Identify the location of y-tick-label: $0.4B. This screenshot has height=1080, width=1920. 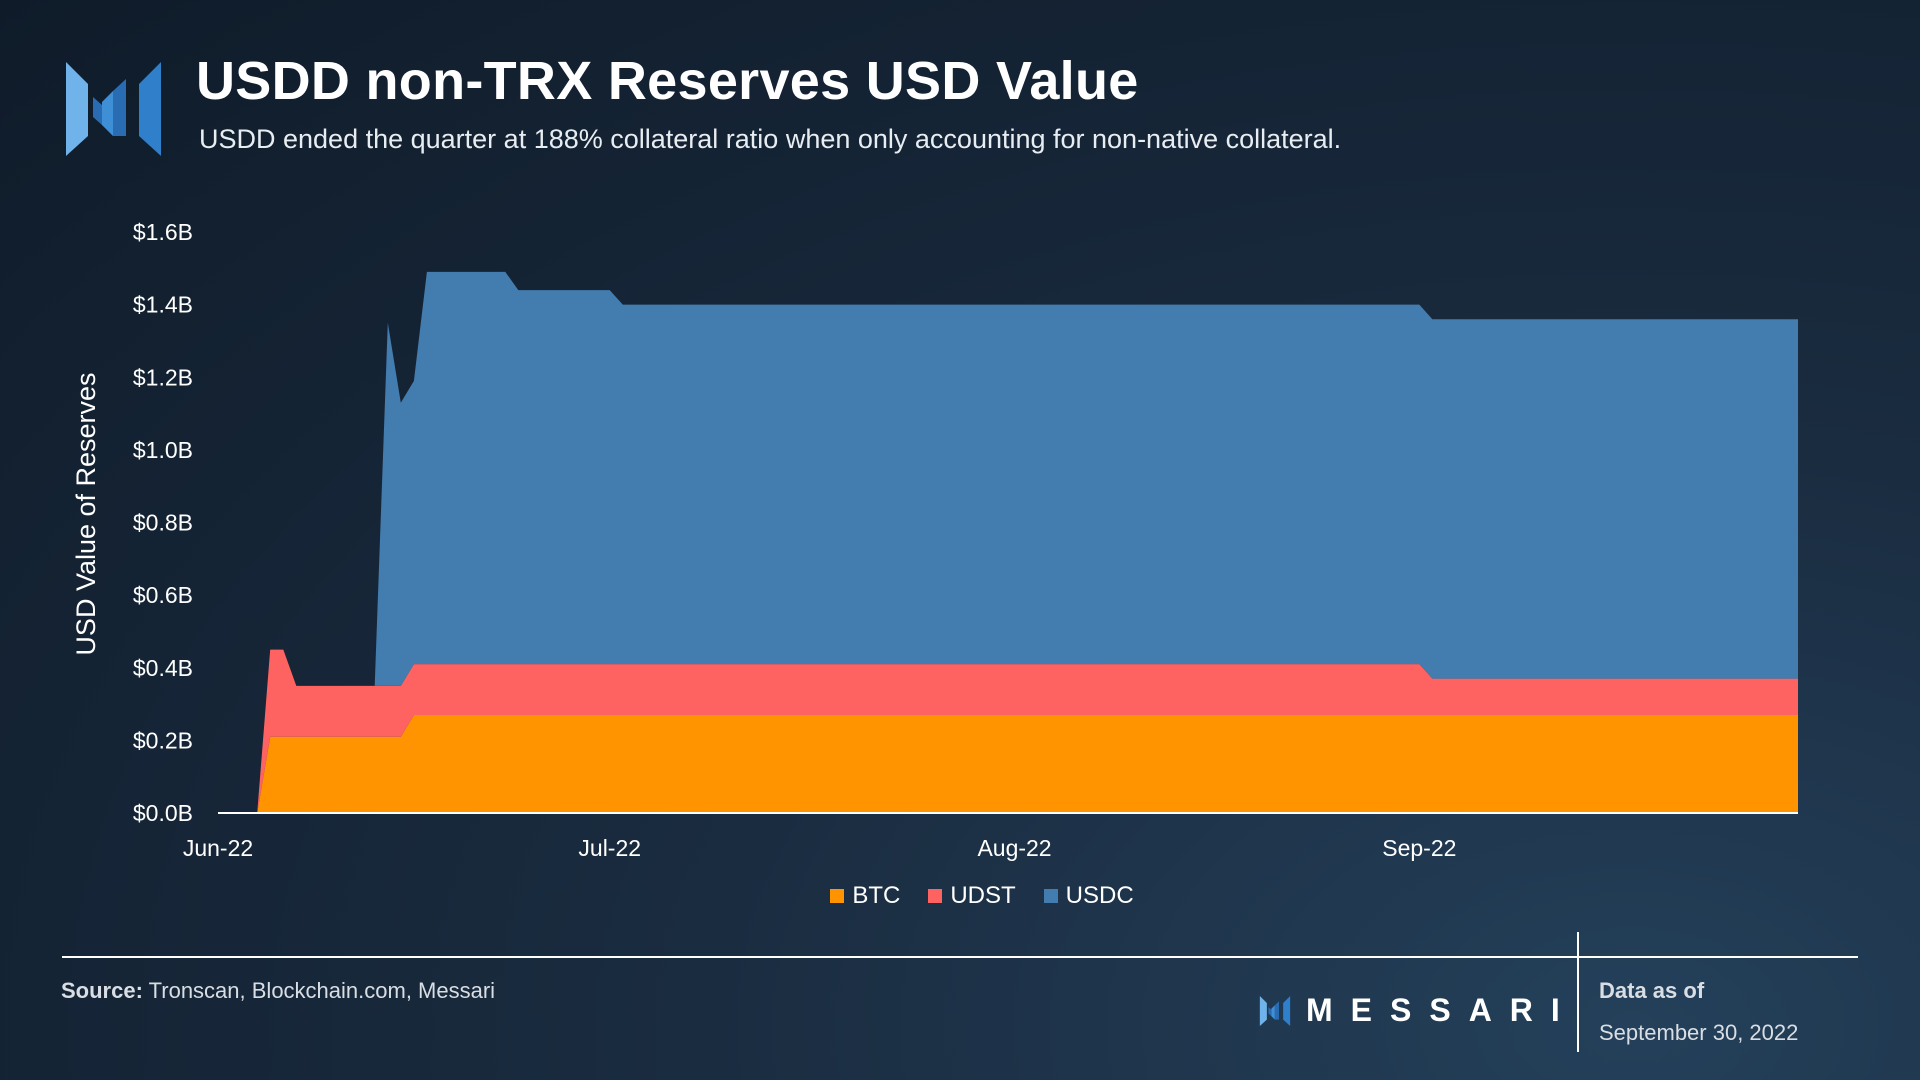
(163, 668).